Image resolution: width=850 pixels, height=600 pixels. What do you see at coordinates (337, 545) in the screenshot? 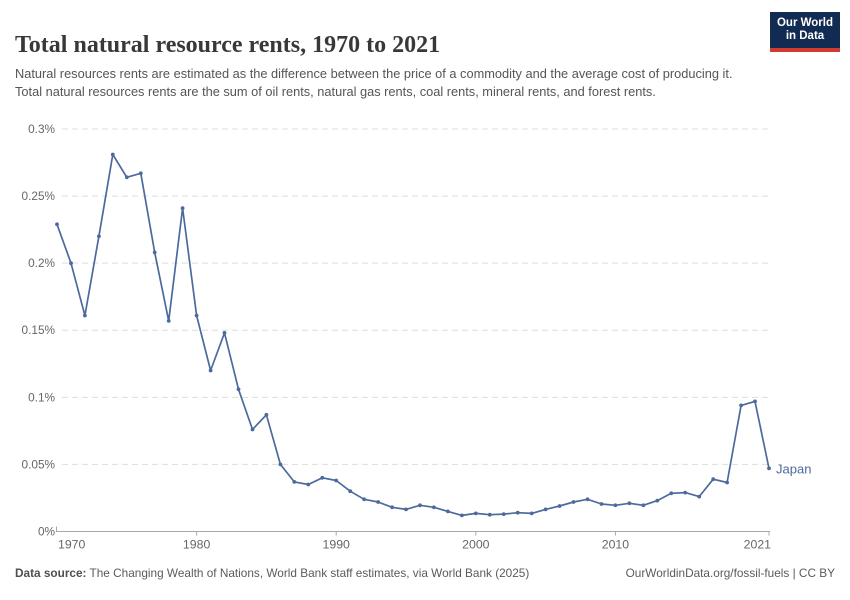
I see `x-tick-label: 1990` at bounding box center [337, 545].